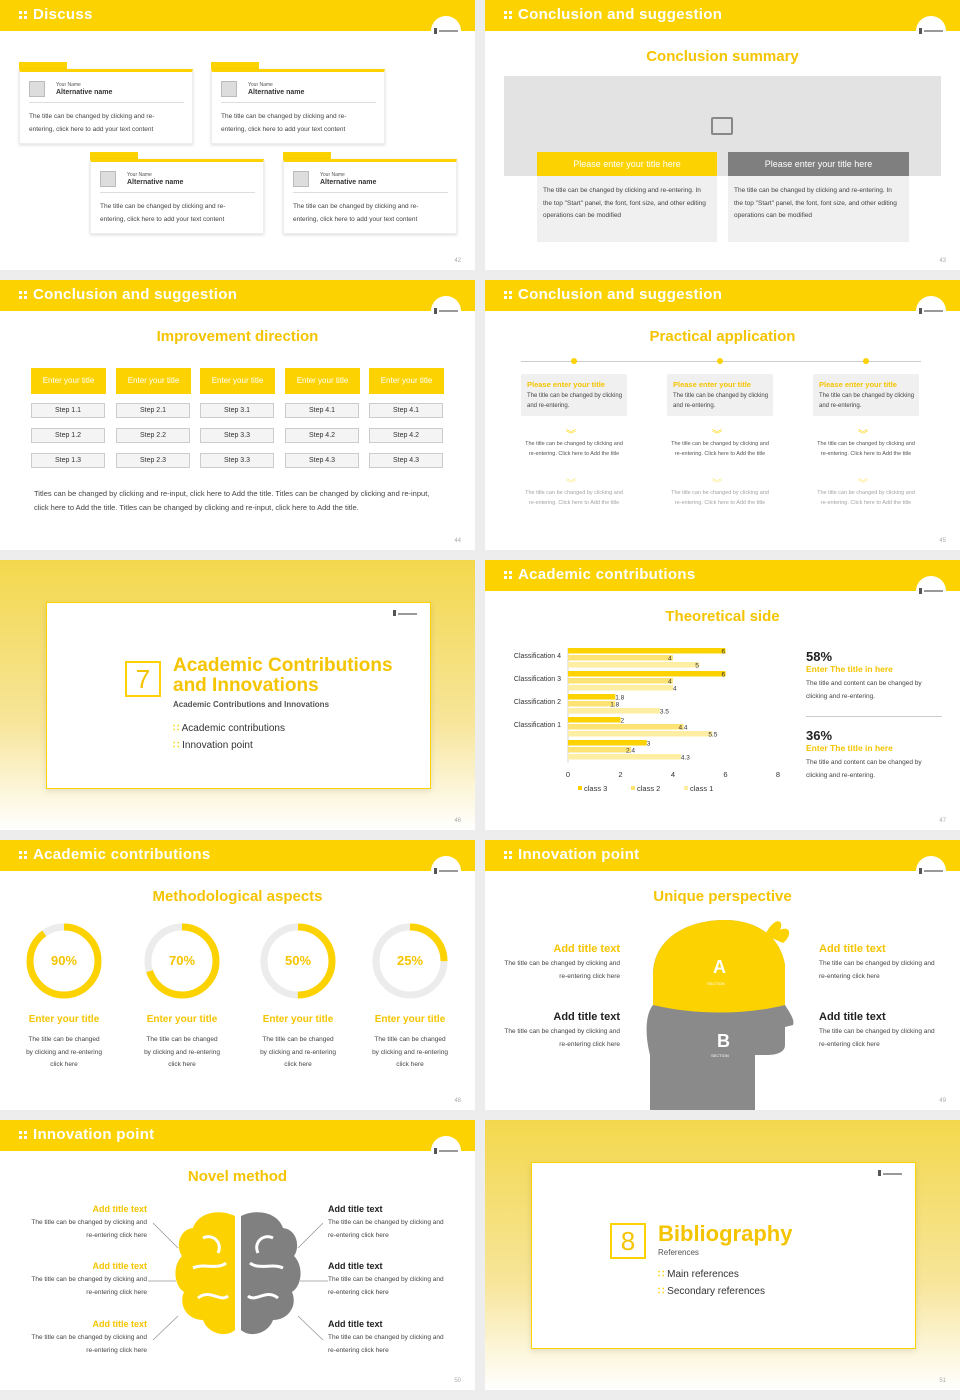 The height and width of the screenshot is (1400, 960). I want to click on ring-fill, so click(410, 961).